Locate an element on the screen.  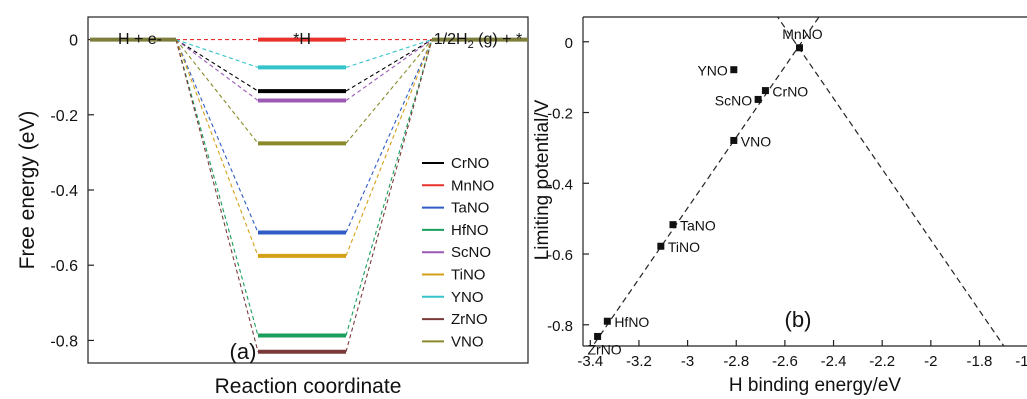
connector-crno-out is located at coordinates (389, 65).